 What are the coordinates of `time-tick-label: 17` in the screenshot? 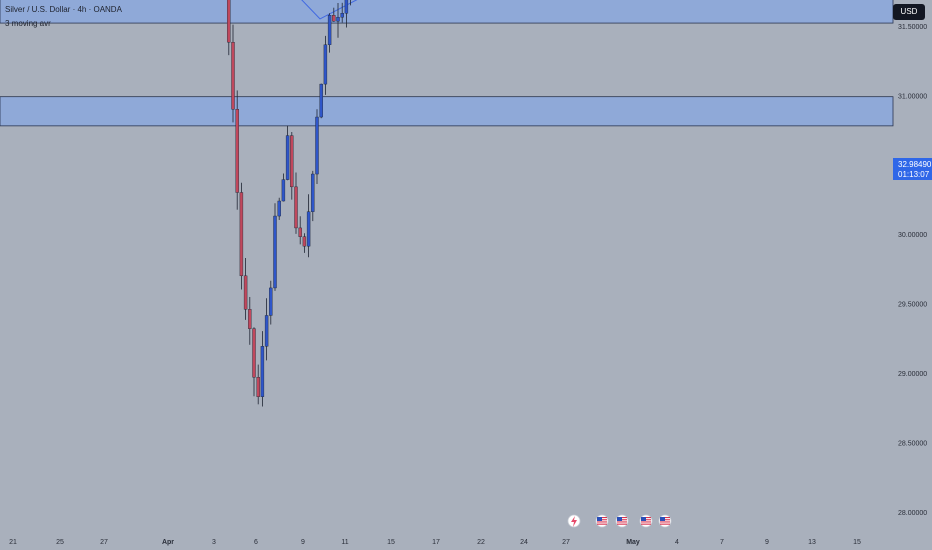 It's located at (436, 542).